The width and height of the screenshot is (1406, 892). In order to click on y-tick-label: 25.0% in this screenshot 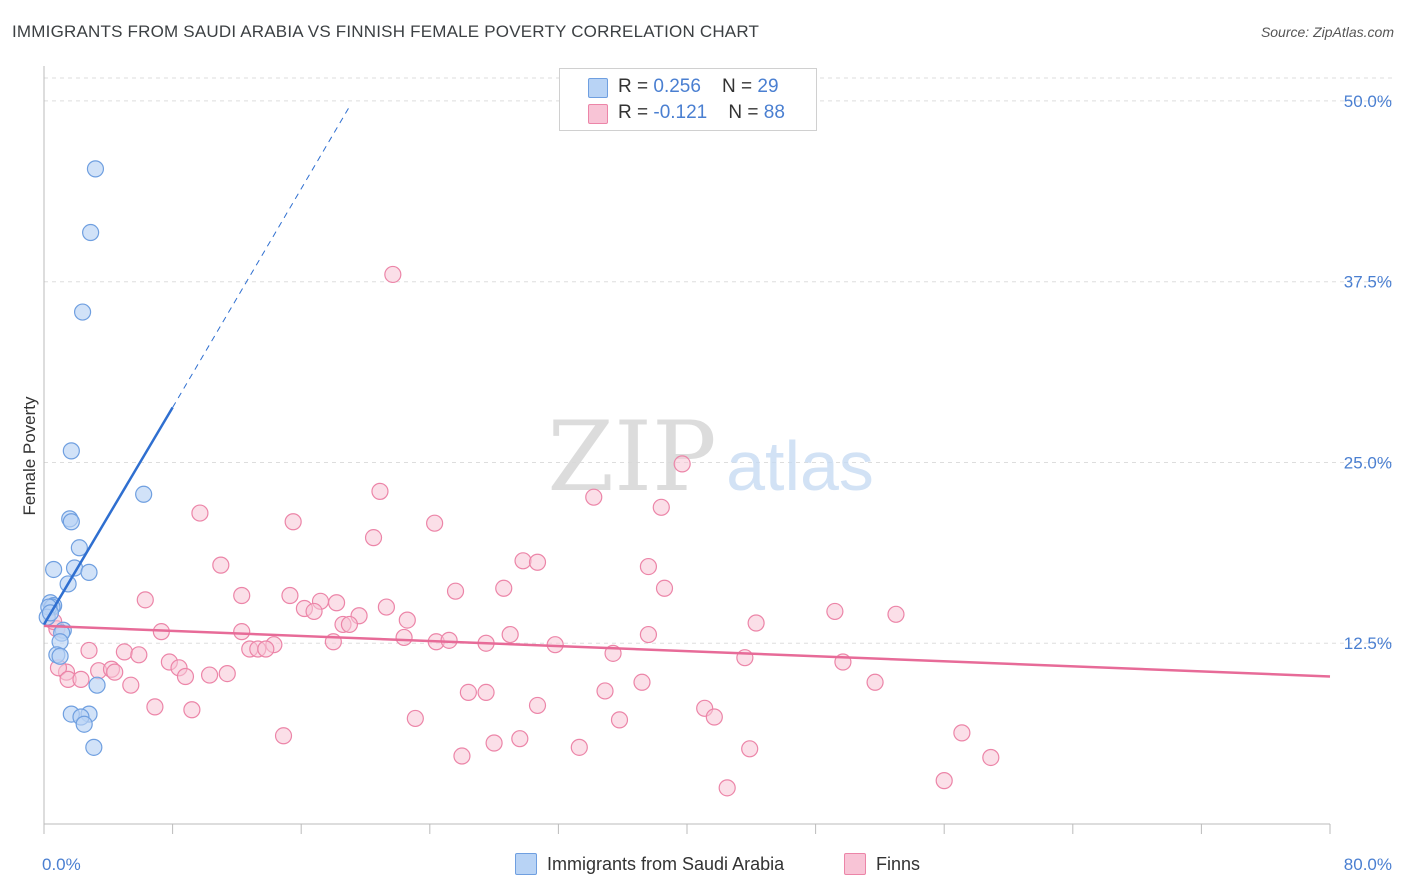, I will do `click(1368, 462)`.